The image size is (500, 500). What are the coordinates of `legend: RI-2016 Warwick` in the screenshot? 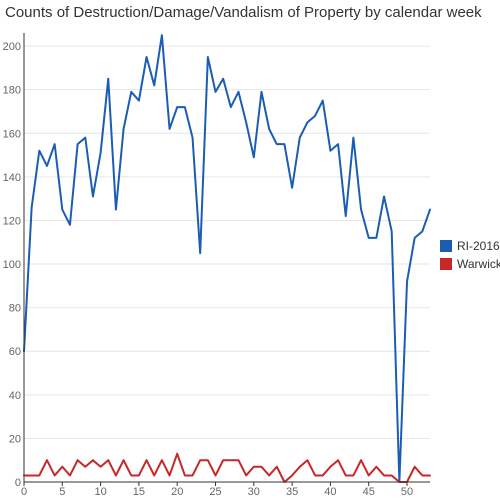 It's located at (470, 255).